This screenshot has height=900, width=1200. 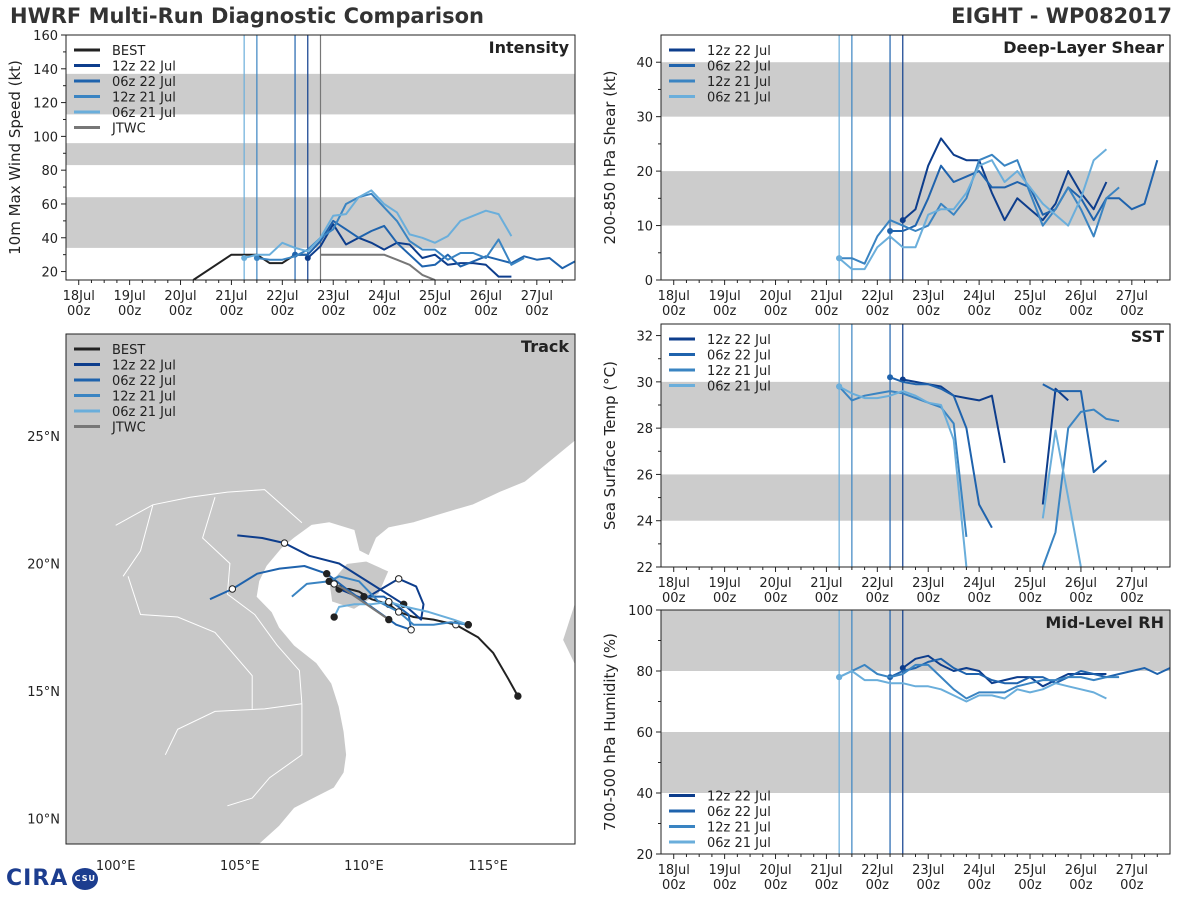 What do you see at coordinates (640, 611) in the screenshot?
I see `rh-ytick-label-4: 100` at bounding box center [640, 611].